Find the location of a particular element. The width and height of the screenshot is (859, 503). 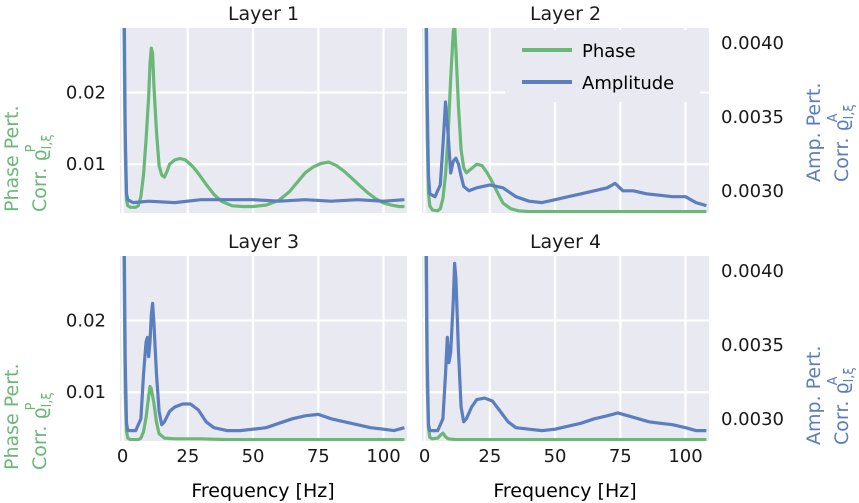

legend-amplitude-label: Amplitude is located at coordinates (628, 83).